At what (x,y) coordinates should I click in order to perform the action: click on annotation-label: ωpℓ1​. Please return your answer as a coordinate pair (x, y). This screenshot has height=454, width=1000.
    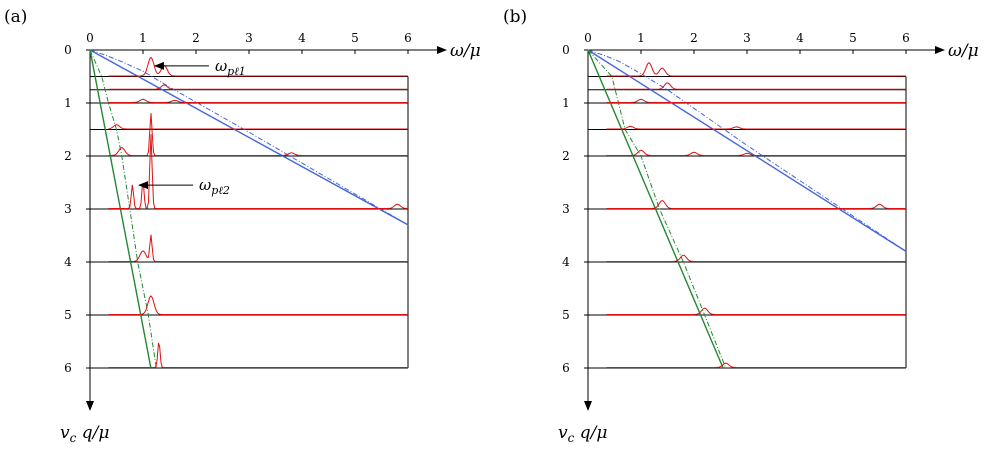
    Looking at the image, I should click on (230, 67).